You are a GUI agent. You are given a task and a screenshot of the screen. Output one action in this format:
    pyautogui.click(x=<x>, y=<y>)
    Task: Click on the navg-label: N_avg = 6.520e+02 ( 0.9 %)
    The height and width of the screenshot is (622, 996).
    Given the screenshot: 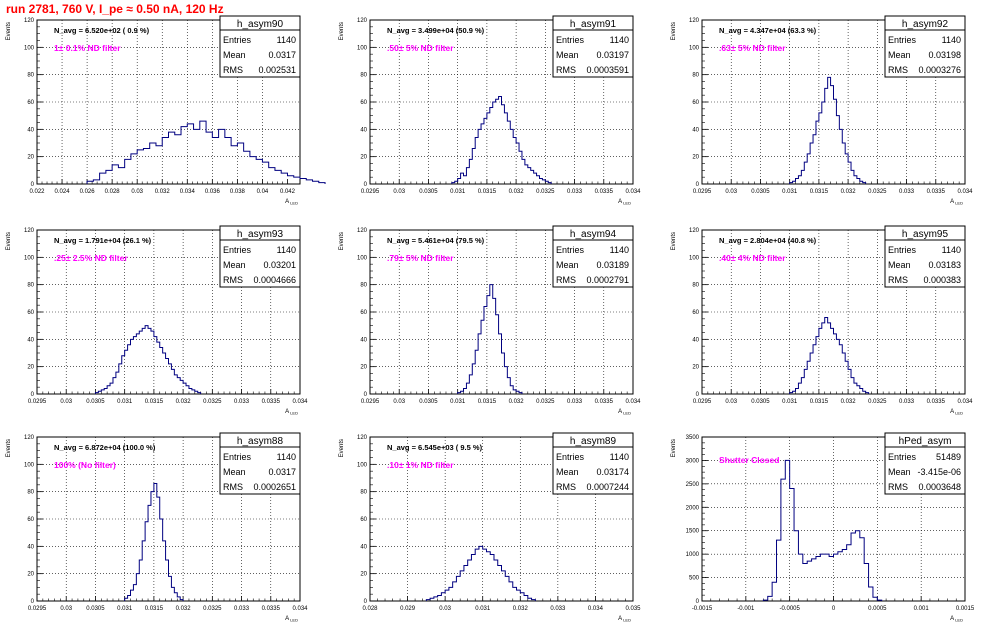 What is the action you would take?
    pyautogui.click(x=102, y=30)
    